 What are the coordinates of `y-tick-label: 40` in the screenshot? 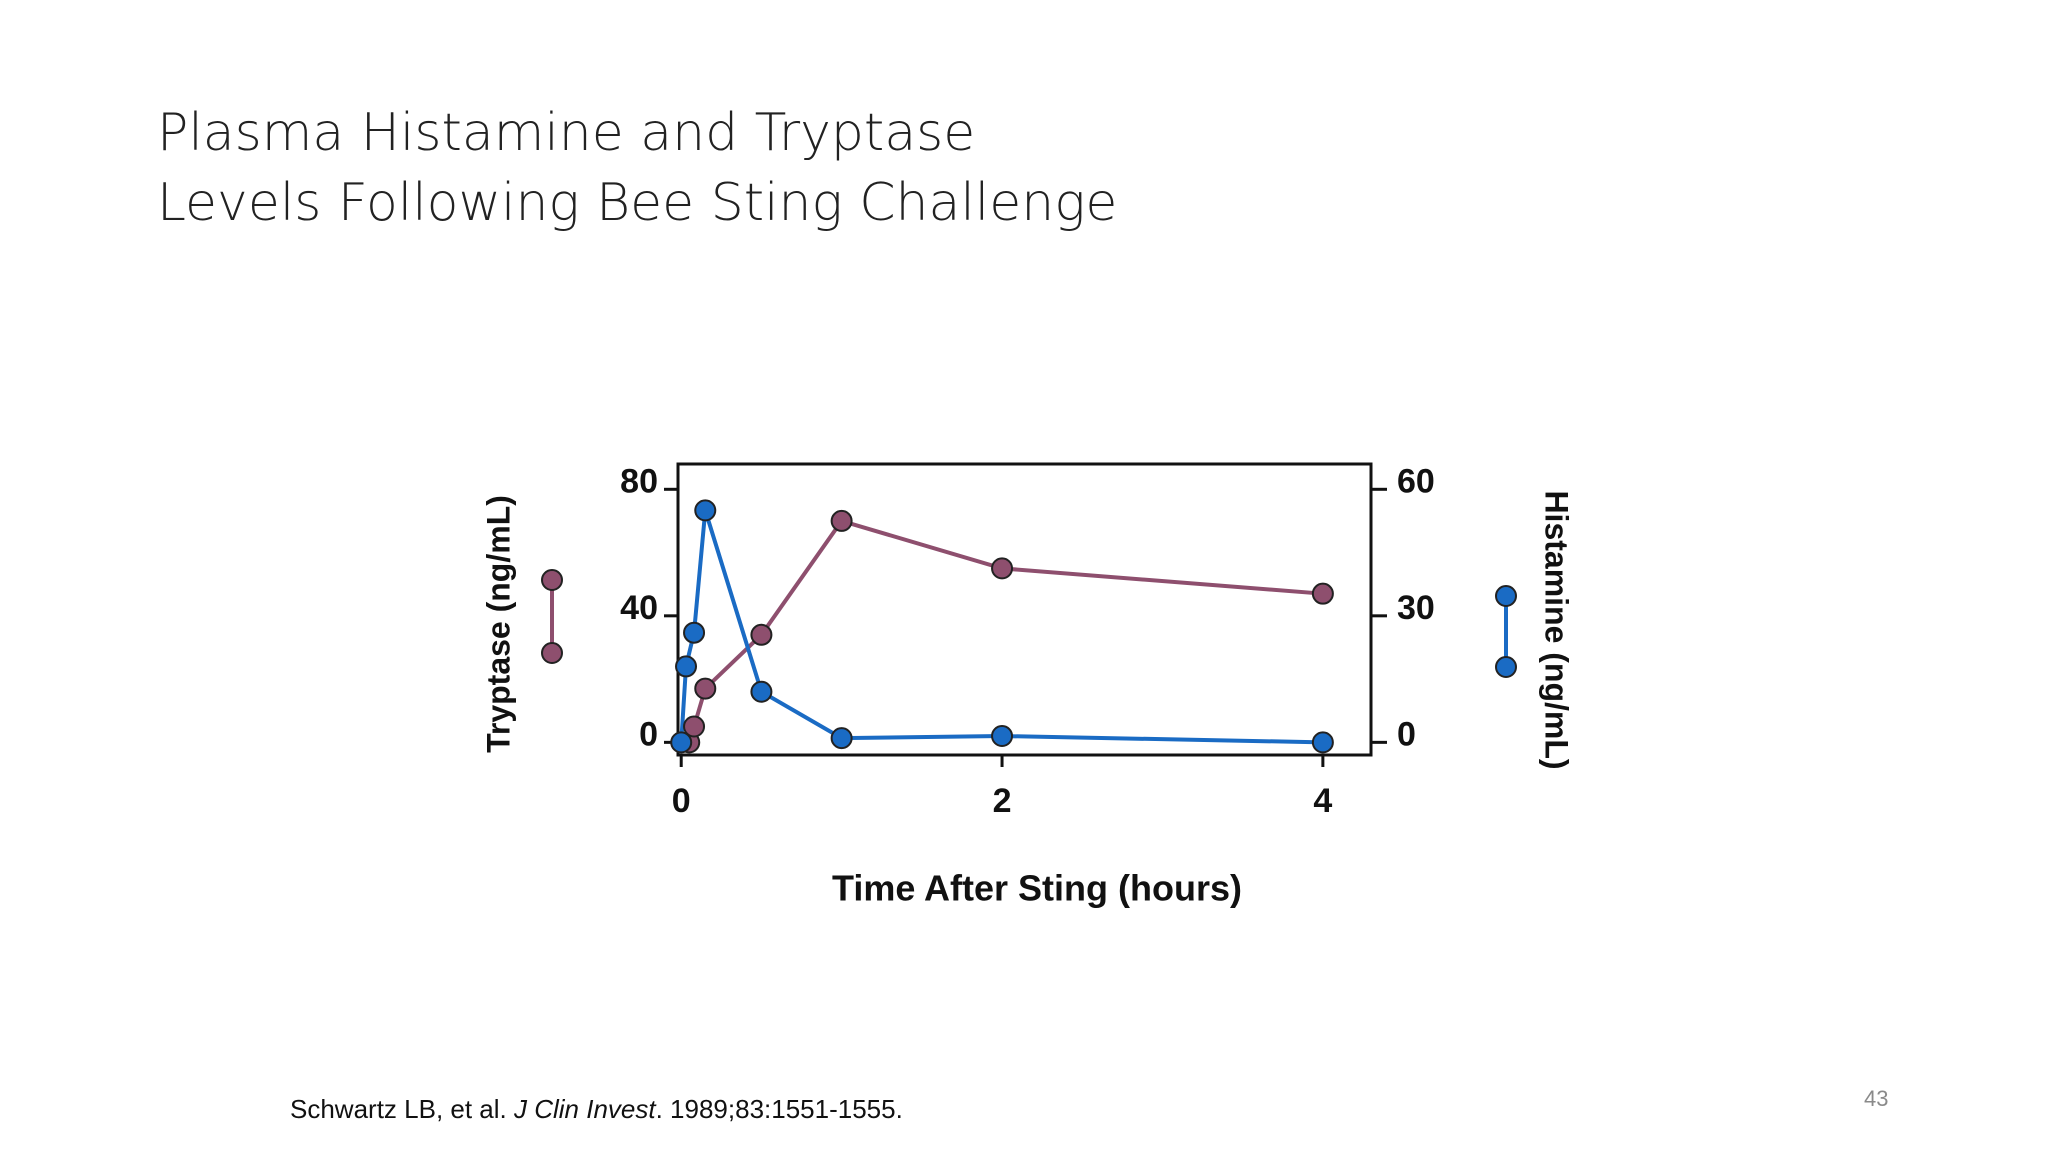 It's located at (639, 608).